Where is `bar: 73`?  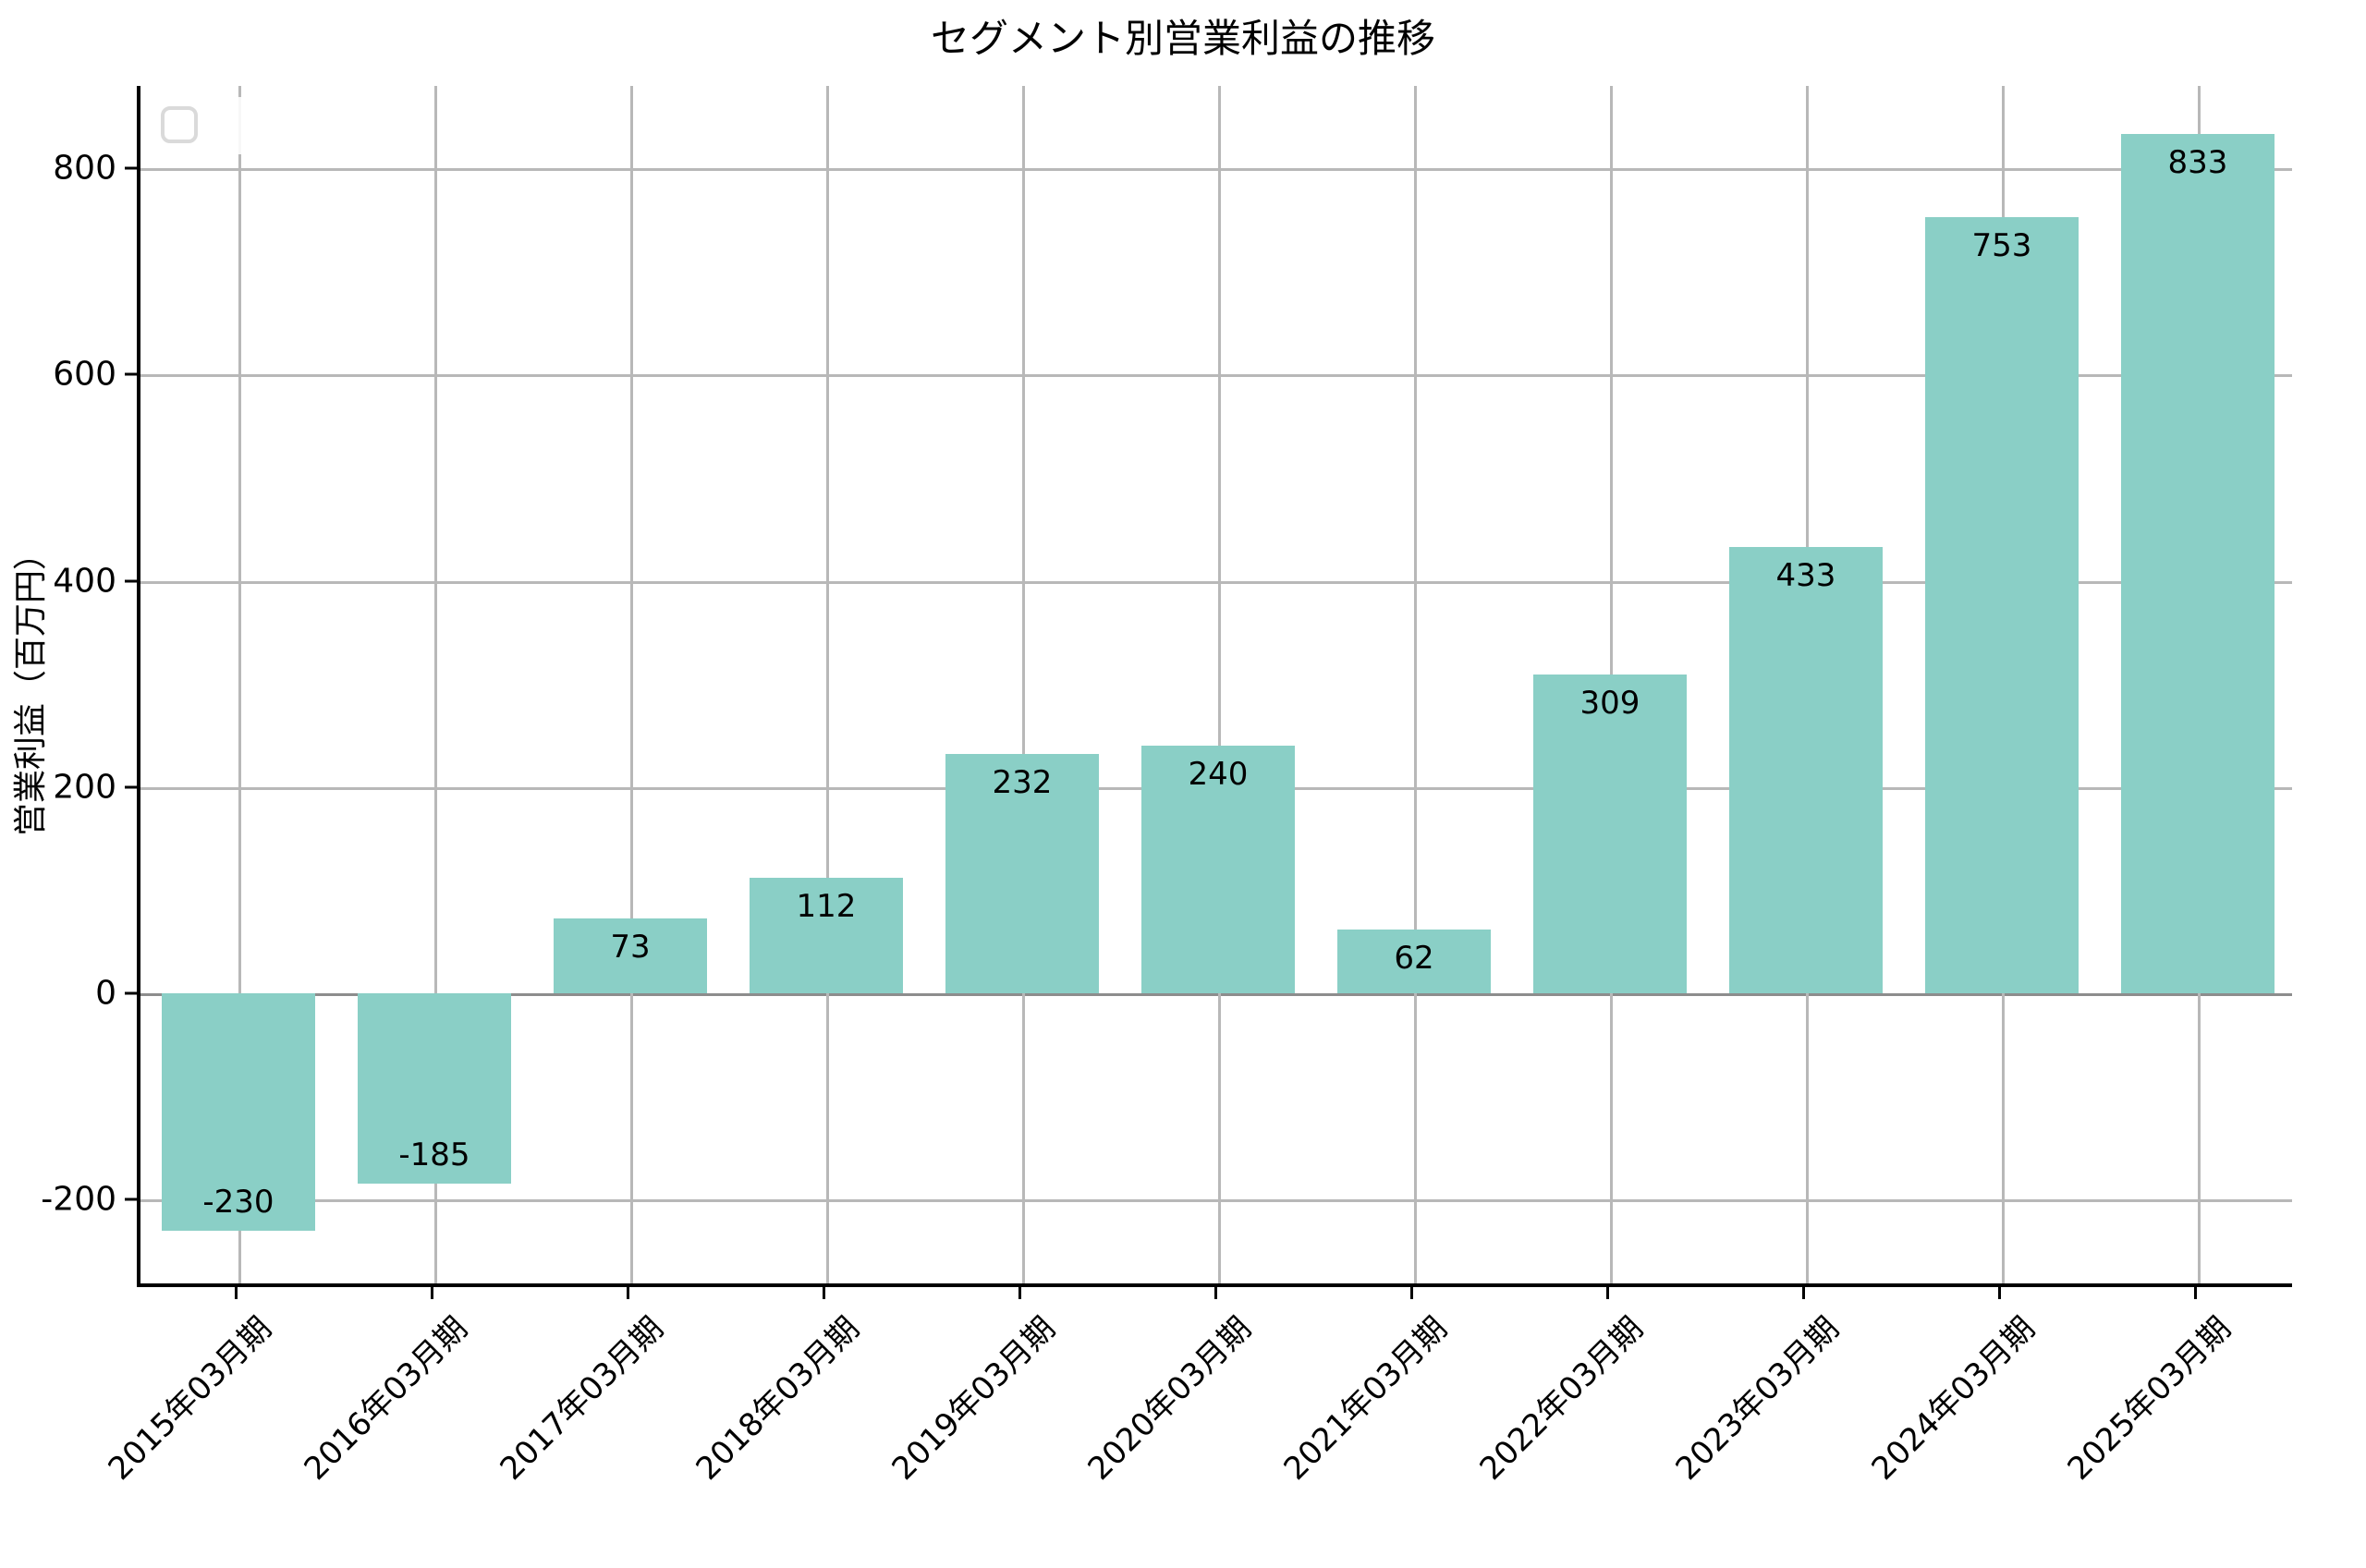
bar: 73 is located at coordinates (630, 955).